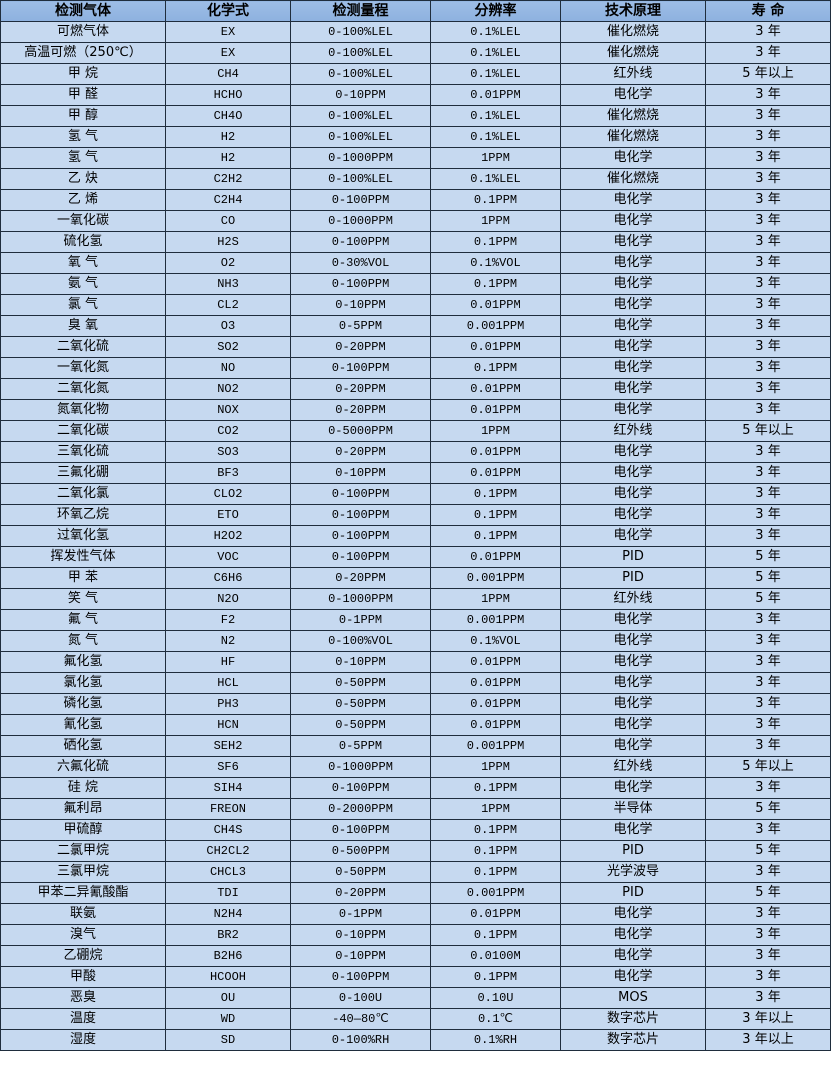 This screenshot has width=831, height=1075. Describe the element at coordinates (228, 893) in the screenshot. I see `formula-cell: TDI` at that location.